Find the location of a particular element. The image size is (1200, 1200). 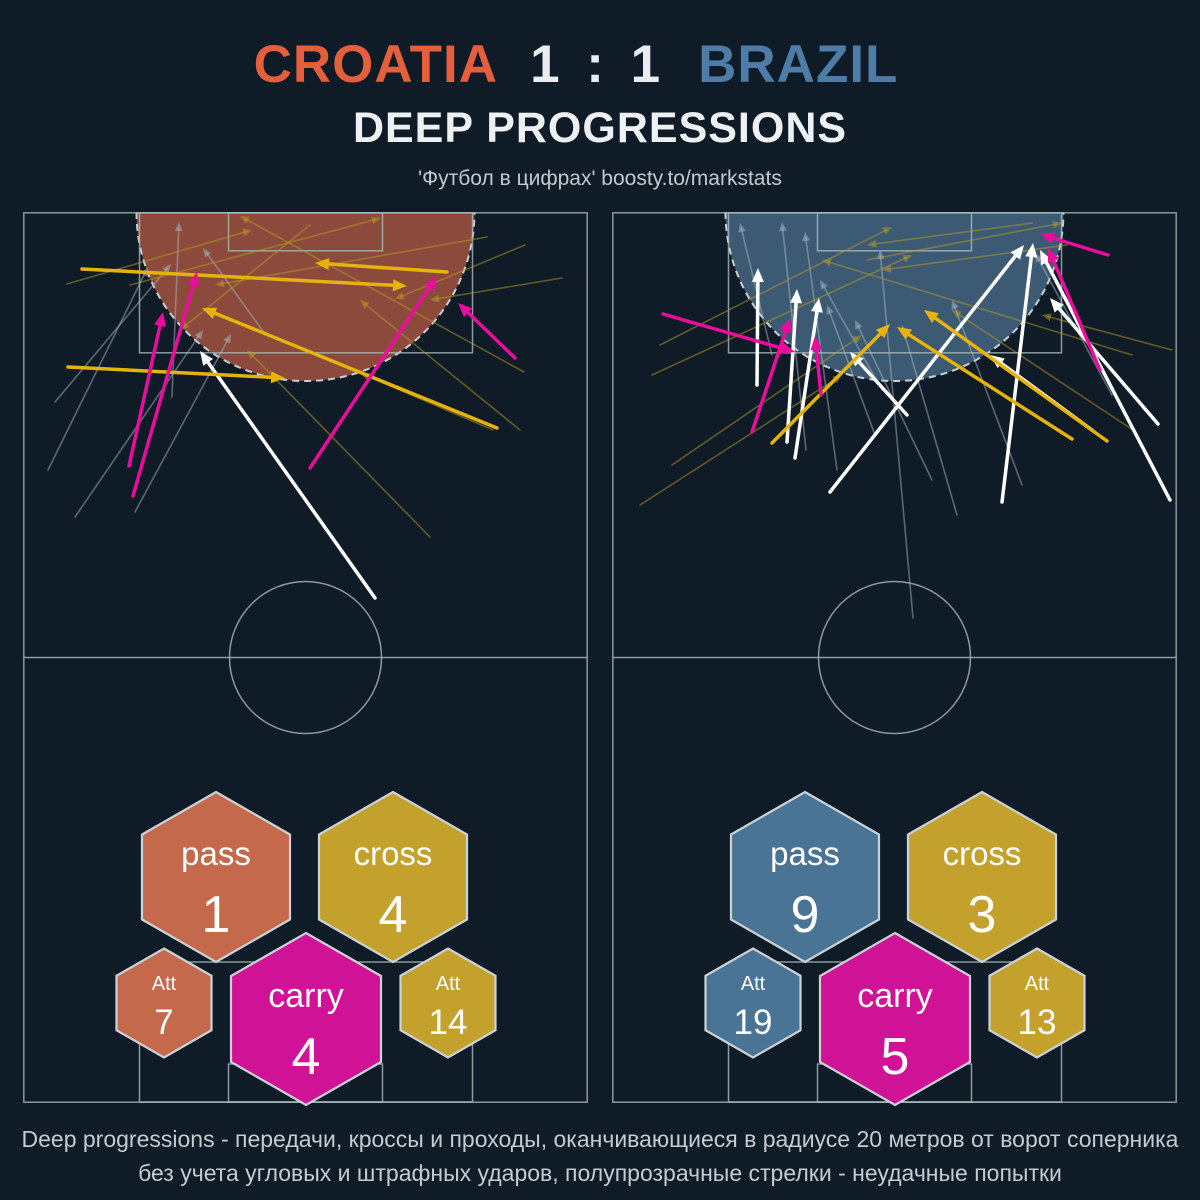

home-team-name: CROATIA is located at coordinates (376, 64).